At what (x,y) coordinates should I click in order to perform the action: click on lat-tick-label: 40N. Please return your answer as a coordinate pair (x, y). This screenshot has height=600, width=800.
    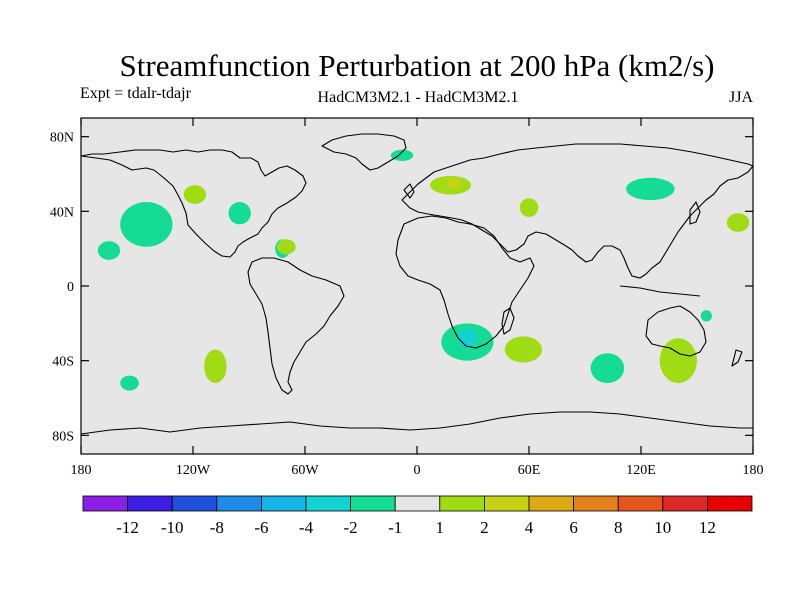
    Looking at the image, I should click on (62, 212).